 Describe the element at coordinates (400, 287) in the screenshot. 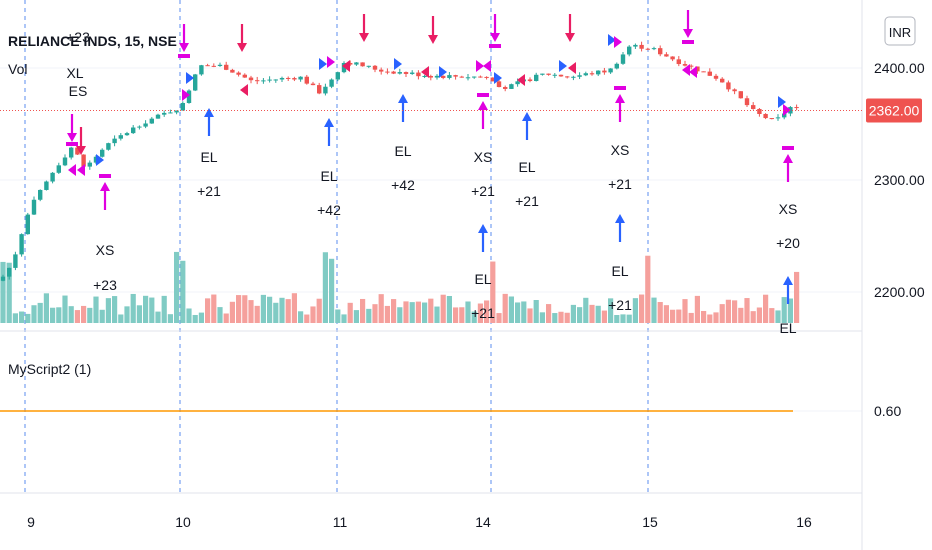

I see `volume-bars` at that location.